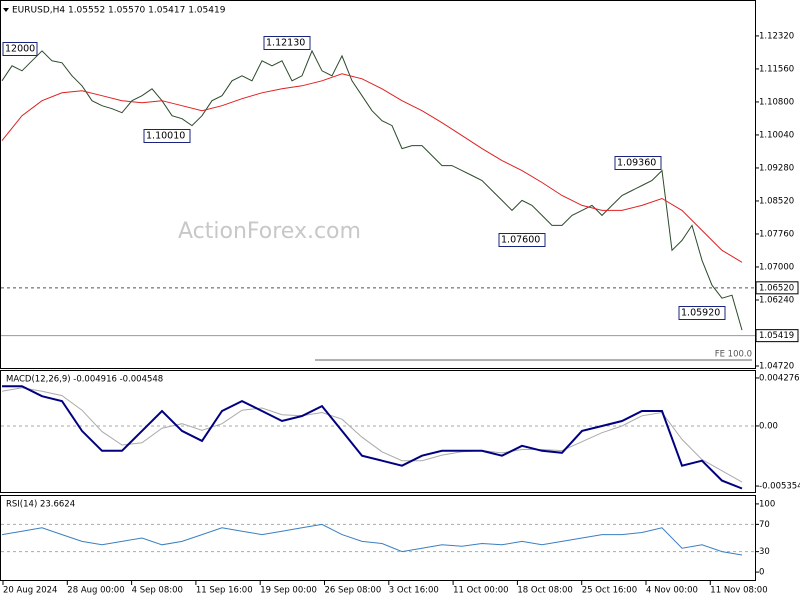  I want to click on y-tick-label: 70, so click(764, 525).